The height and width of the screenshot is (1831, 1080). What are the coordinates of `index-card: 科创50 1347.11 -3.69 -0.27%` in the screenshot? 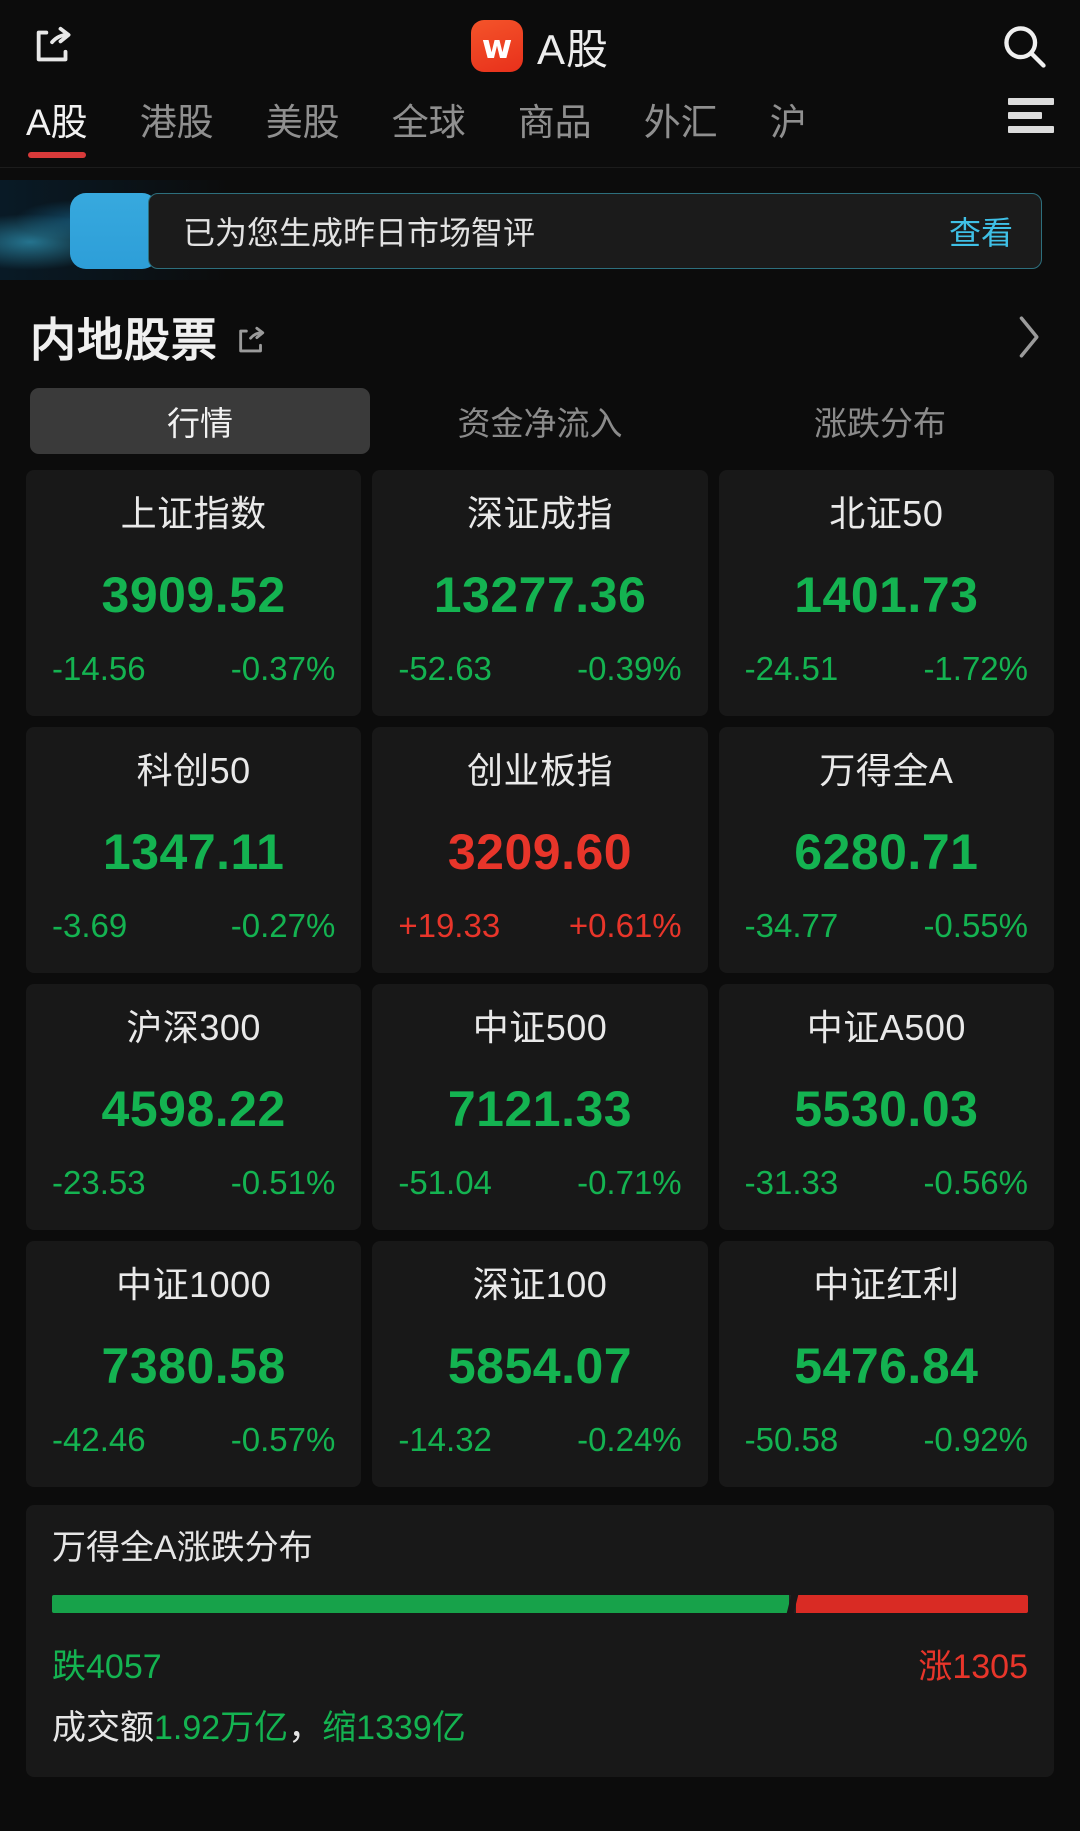 It's located at (194, 850).